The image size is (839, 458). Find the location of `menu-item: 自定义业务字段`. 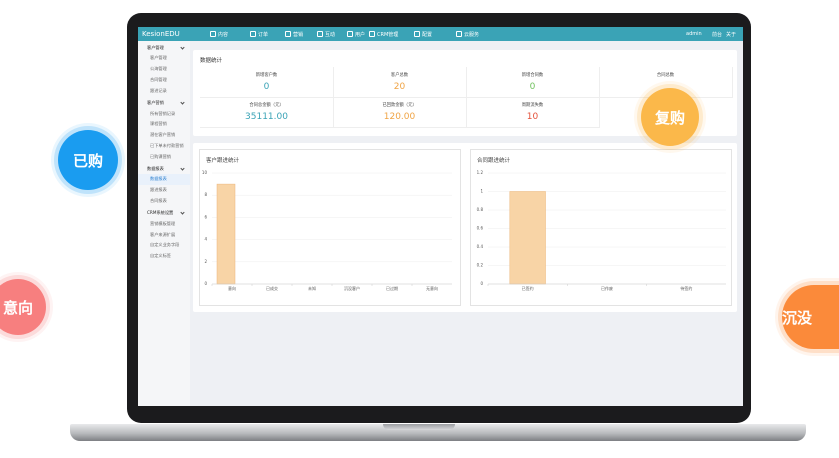

menu-item: 自定义业务字段 is located at coordinates (165, 245).